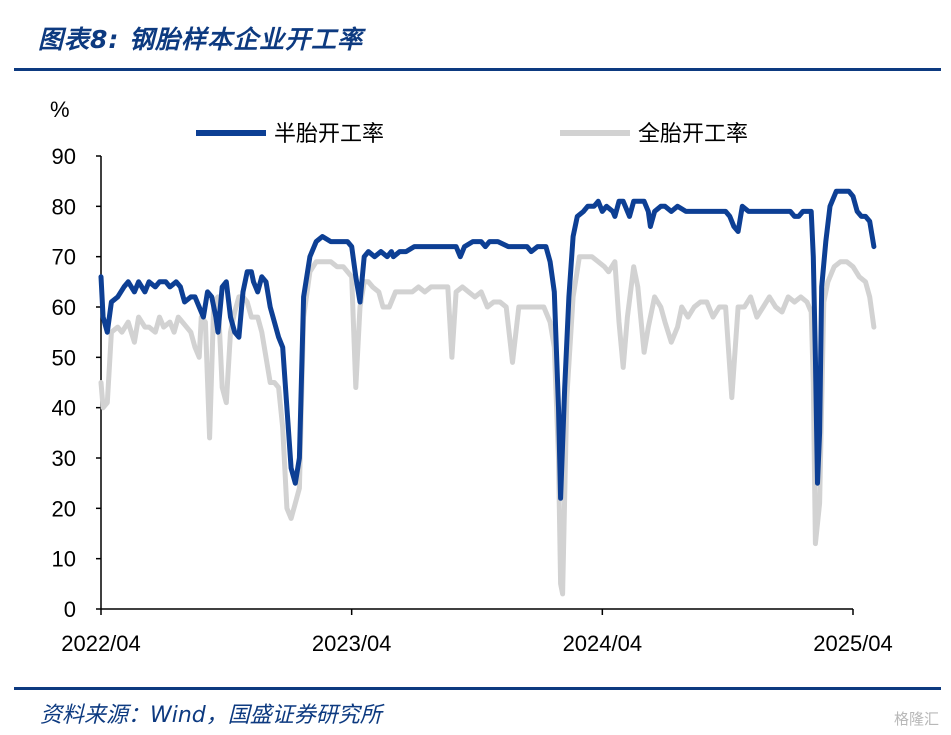  I want to click on y-tick-label: 40, so click(64, 408).